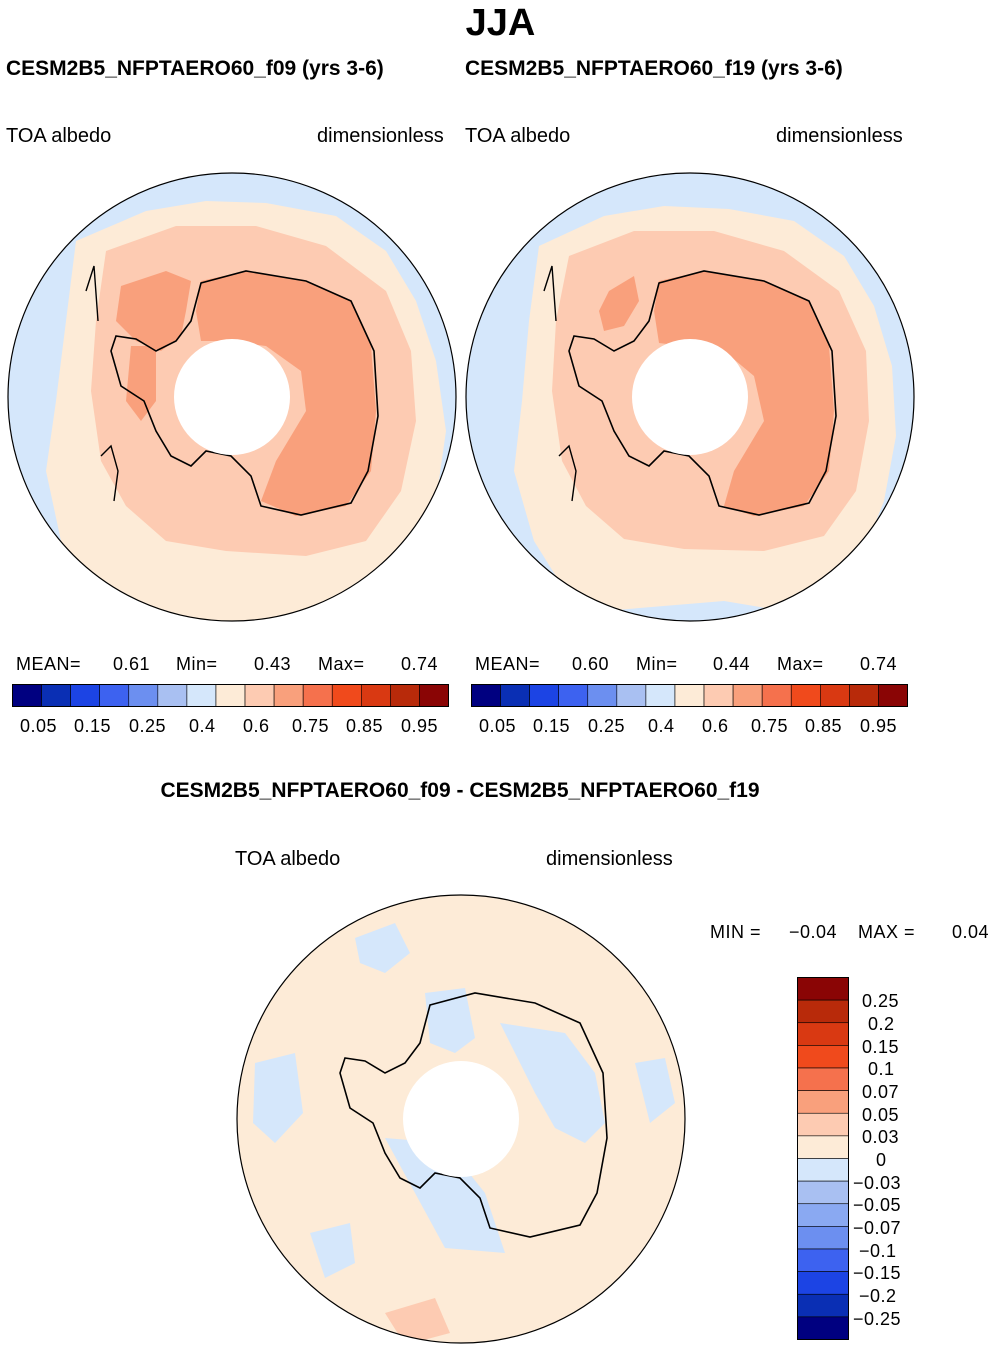 The height and width of the screenshot is (1351, 1001). I want to click on difference-cb-tick: 0.03, so click(881, 1137).